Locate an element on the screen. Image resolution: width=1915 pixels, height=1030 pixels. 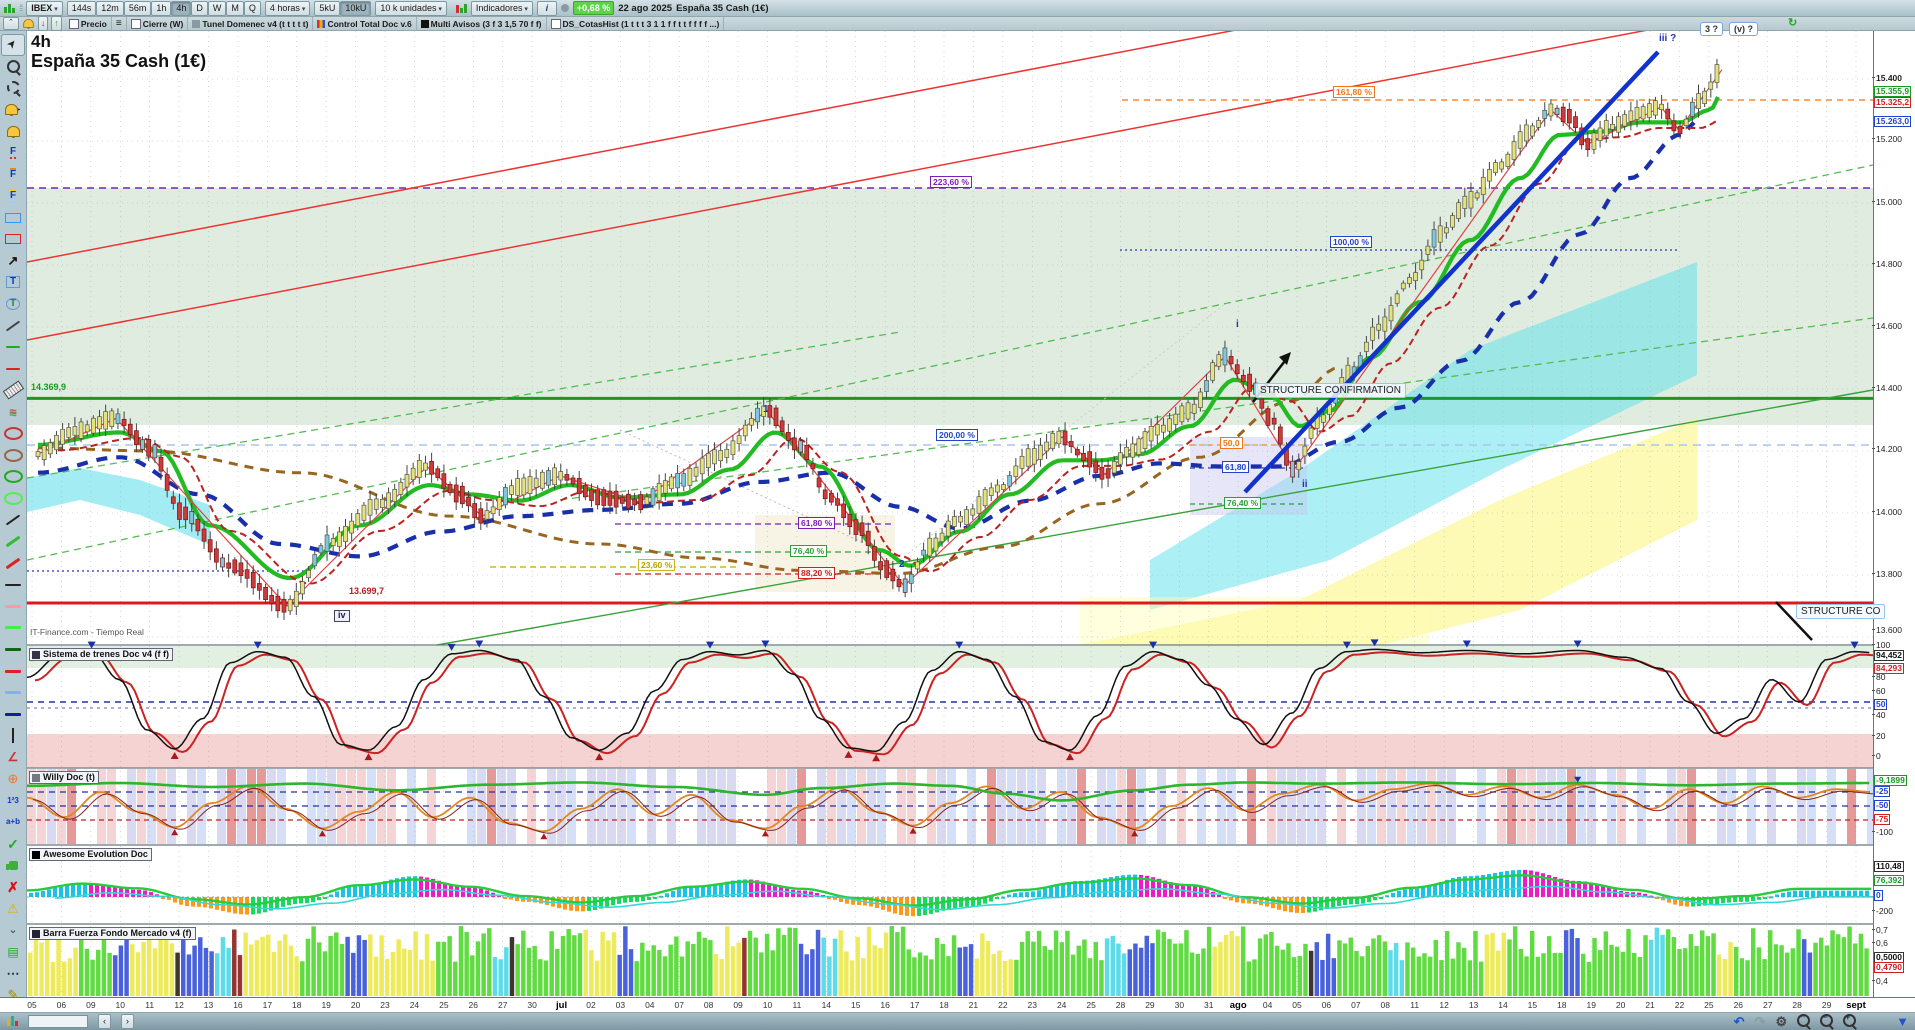
zoom-fit-button: ↔ is located at coordinates (1804, 1021).